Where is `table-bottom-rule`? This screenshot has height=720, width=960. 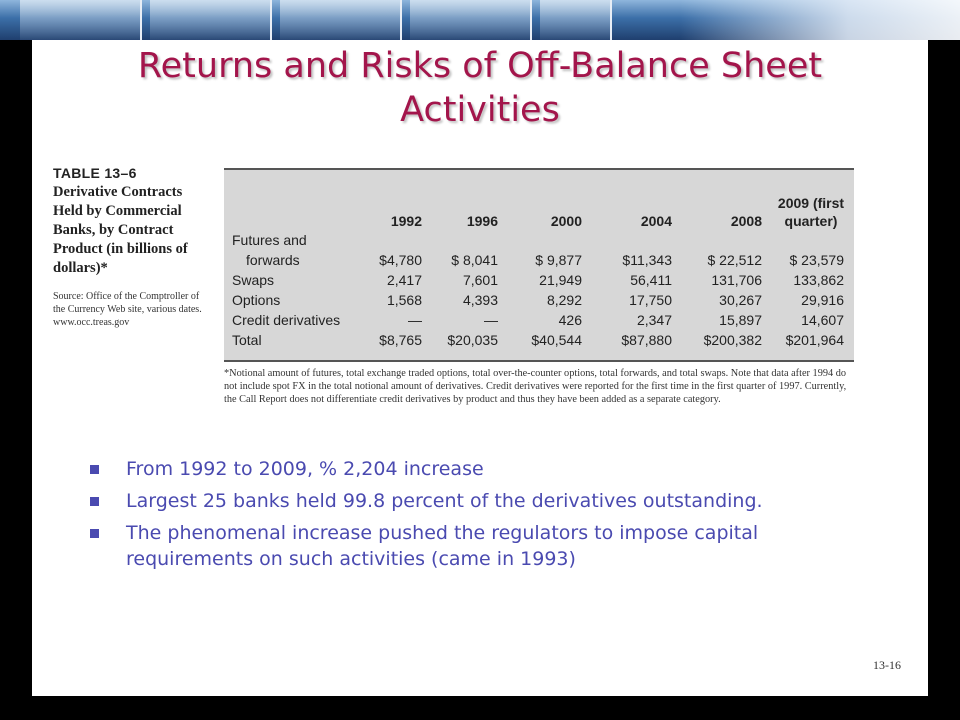
table-bottom-rule is located at coordinates (539, 361).